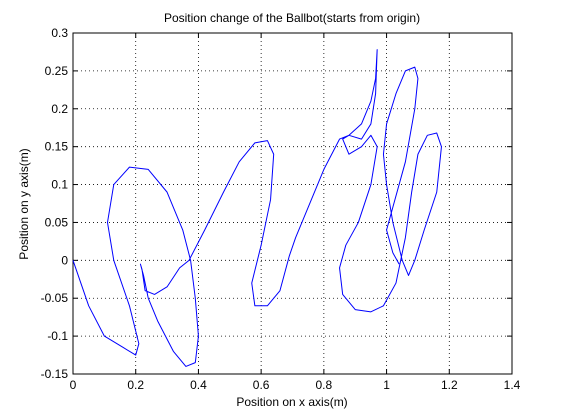 Image resolution: width=561 pixels, height=420 pixels. Describe the element at coordinates (324, 385) in the screenshot. I see `x-tick-label: 0.8` at that location.